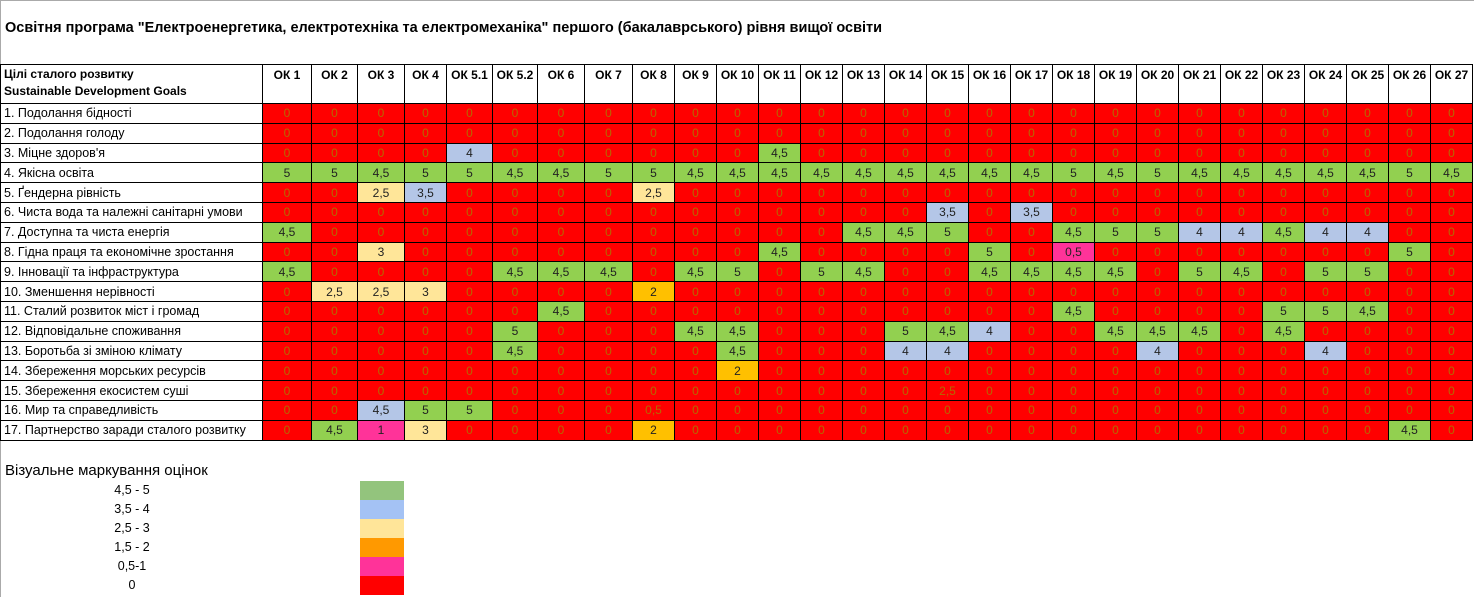 Image resolution: width=1475 pixels, height=598 pixels. I want to click on goal-label: 16. Мир та справедливість, so click(131, 410).